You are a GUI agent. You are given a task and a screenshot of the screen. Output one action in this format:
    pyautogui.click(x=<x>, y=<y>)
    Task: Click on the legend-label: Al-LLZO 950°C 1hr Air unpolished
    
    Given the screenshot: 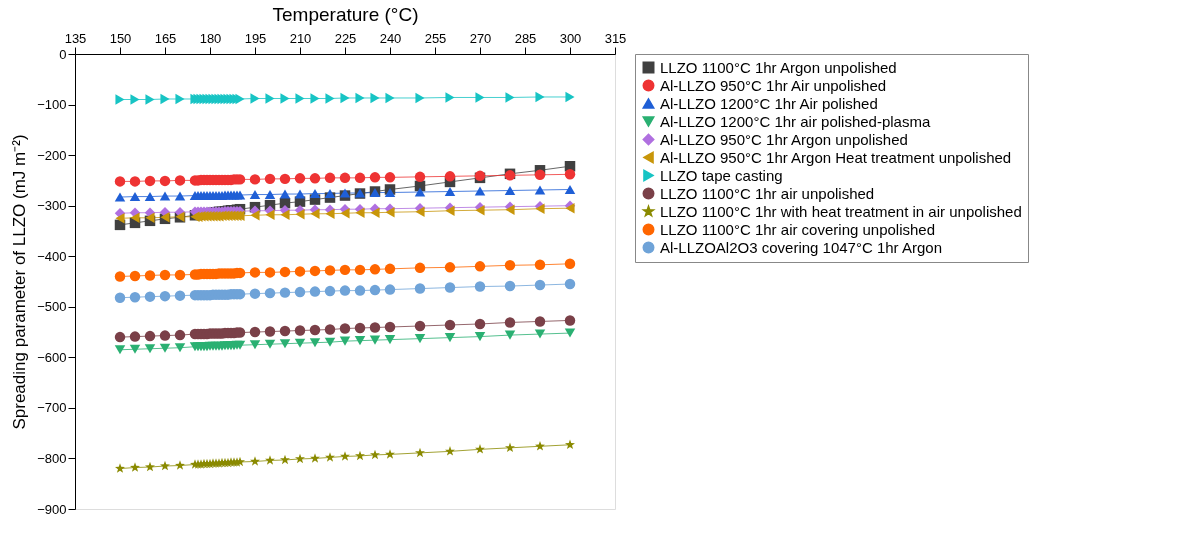 What is the action you would take?
    pyautogui.click(x=773, y=85)
    